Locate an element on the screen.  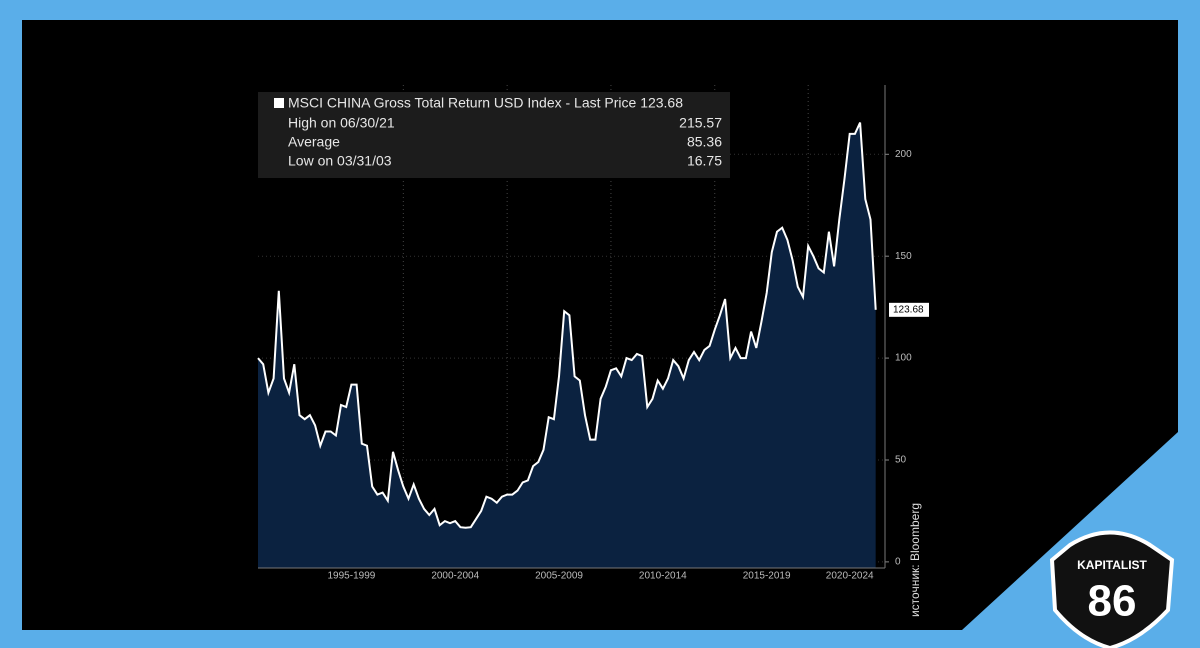
logo-top: KAPITALIST is located at coordinates (1112, 565).